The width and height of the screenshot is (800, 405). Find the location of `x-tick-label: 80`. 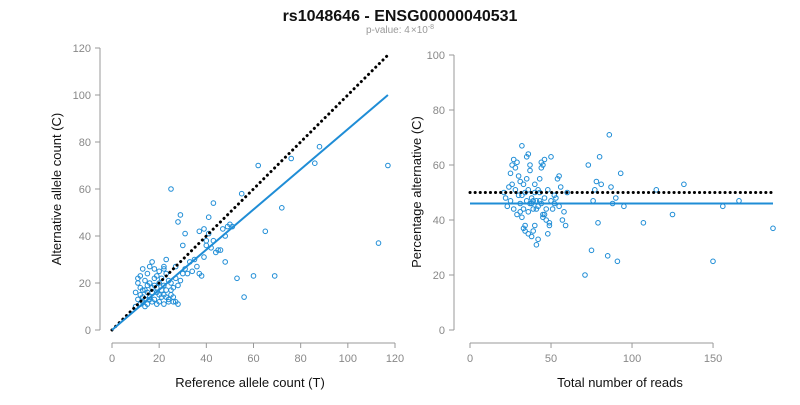

x-tick-label: 80 is located at coordinates (301, 359).